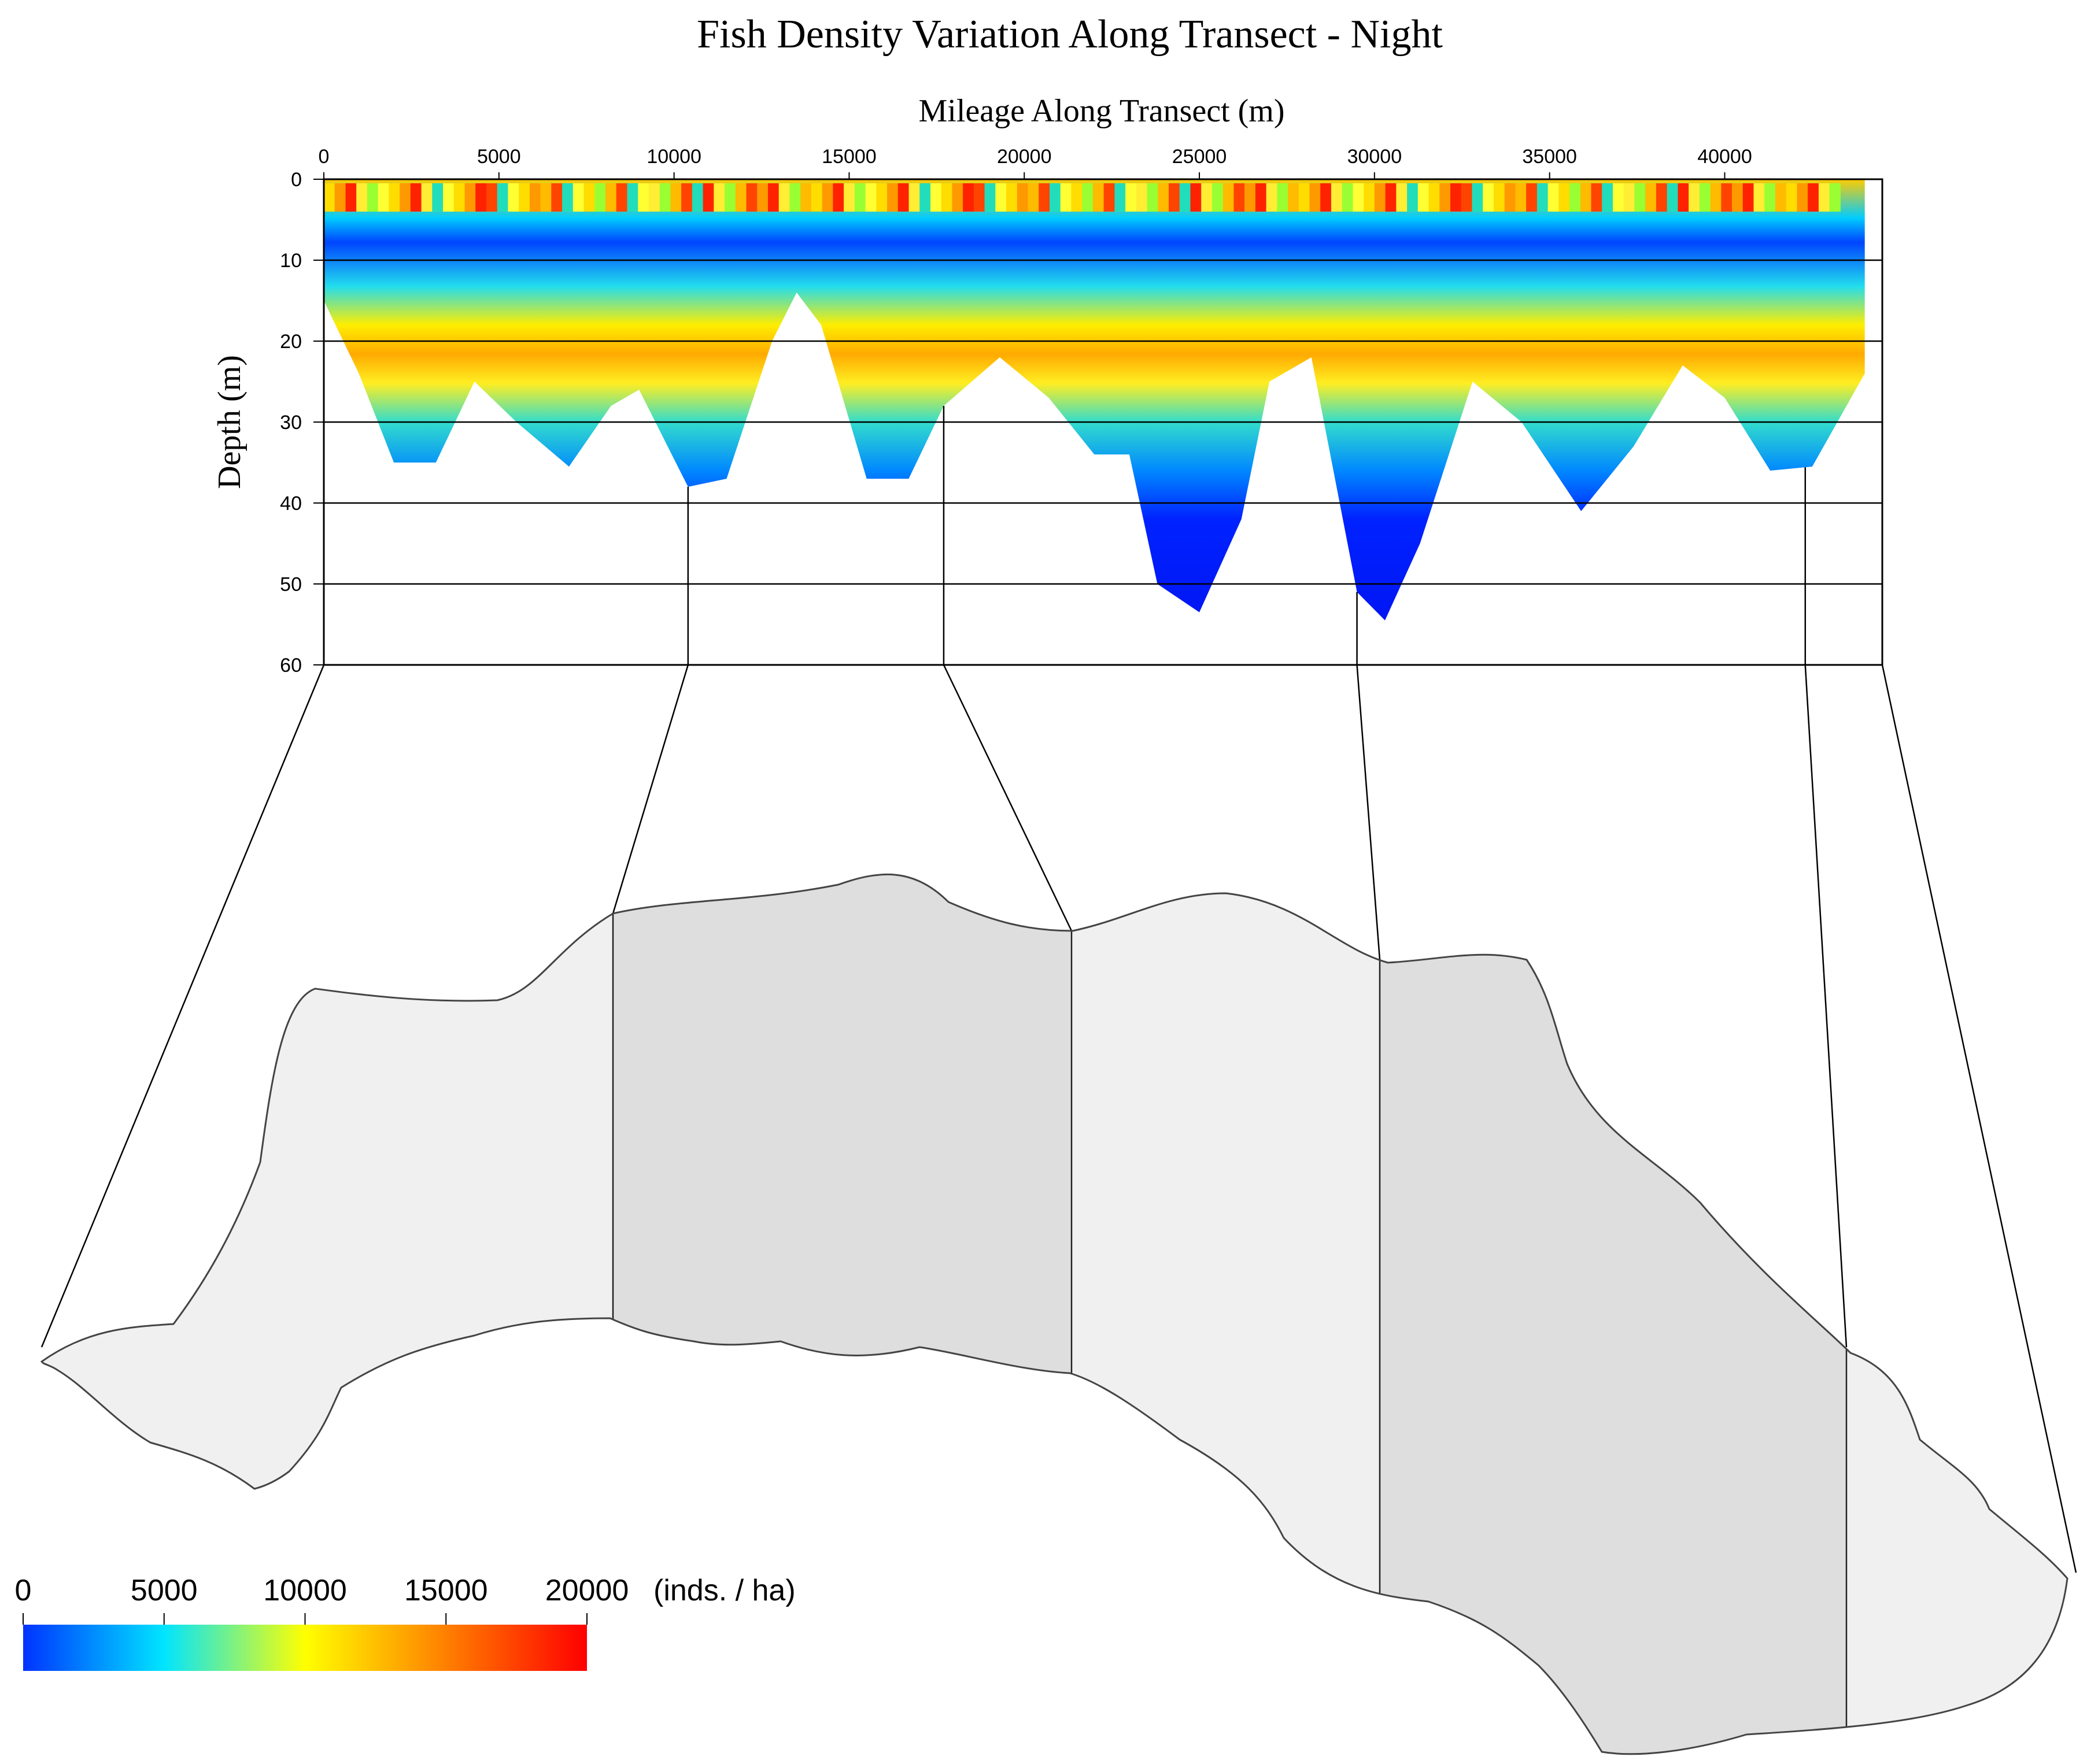 Image resolution: width=2087 pixels, height=1764 pixels. What do you see at coordinates (324, 157) in the screenshot?
I see `x-tick-label: 0` at bounding box center [324, 157].